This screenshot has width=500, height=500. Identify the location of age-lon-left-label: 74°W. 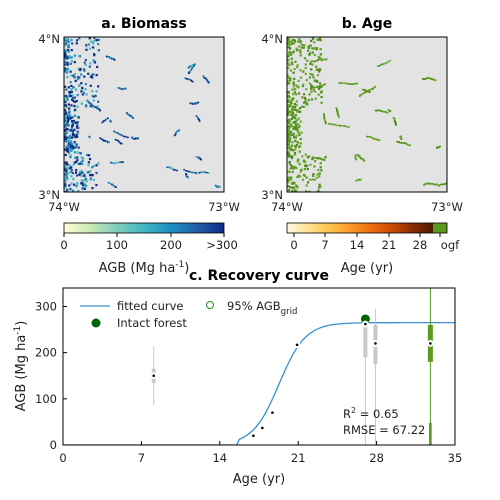
(287, 207).